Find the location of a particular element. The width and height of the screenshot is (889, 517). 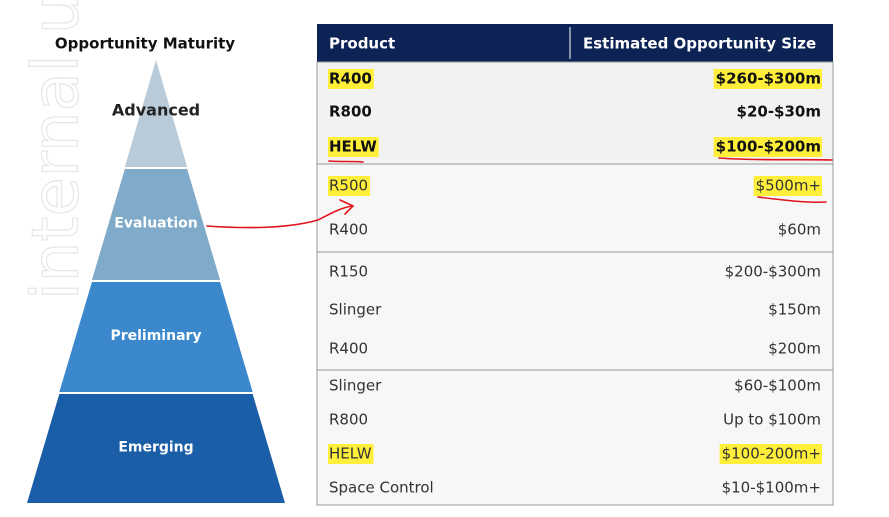

size-cell: $20-$30m is located at coordinates (779, 112).